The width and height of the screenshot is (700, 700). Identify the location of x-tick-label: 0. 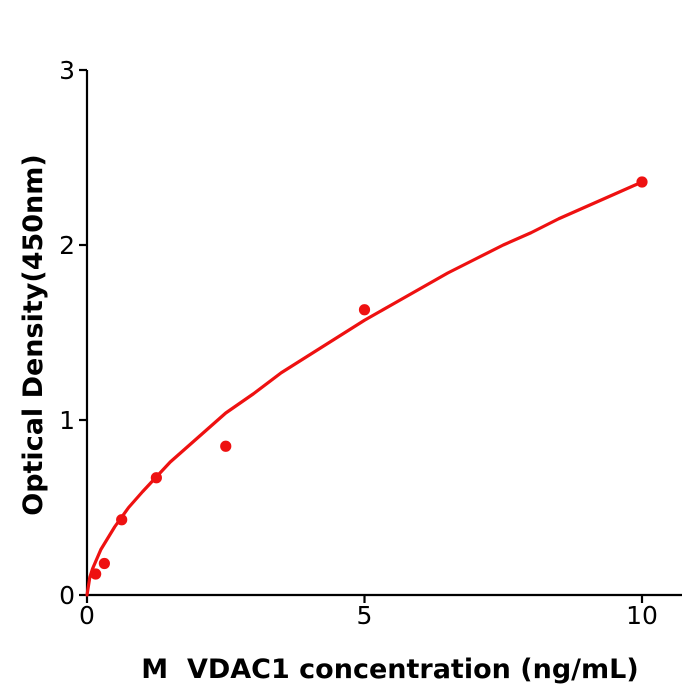
(87, 615).